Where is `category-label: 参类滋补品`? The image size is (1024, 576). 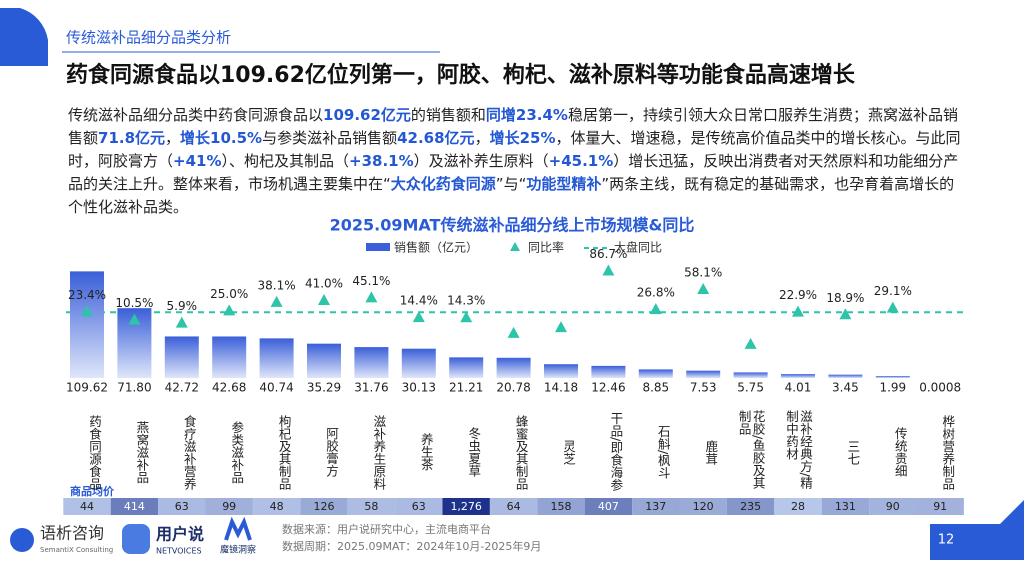
category-label: 参类滋补品 is located at coordinates (237, 452).